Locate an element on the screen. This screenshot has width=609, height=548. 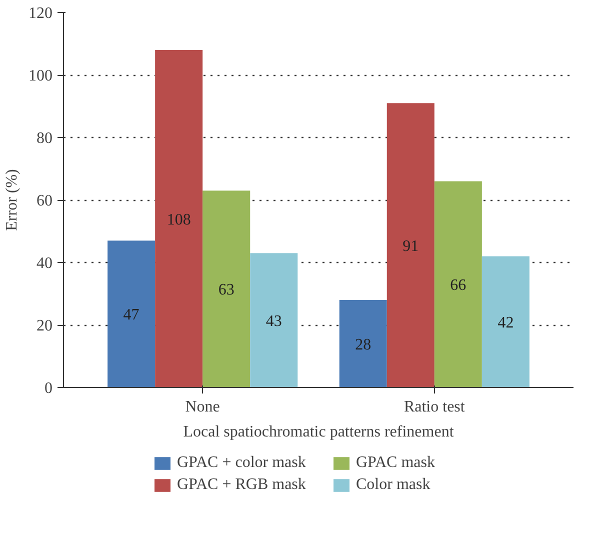
y-tick-label: 60 is located at coordinates (44, 201).